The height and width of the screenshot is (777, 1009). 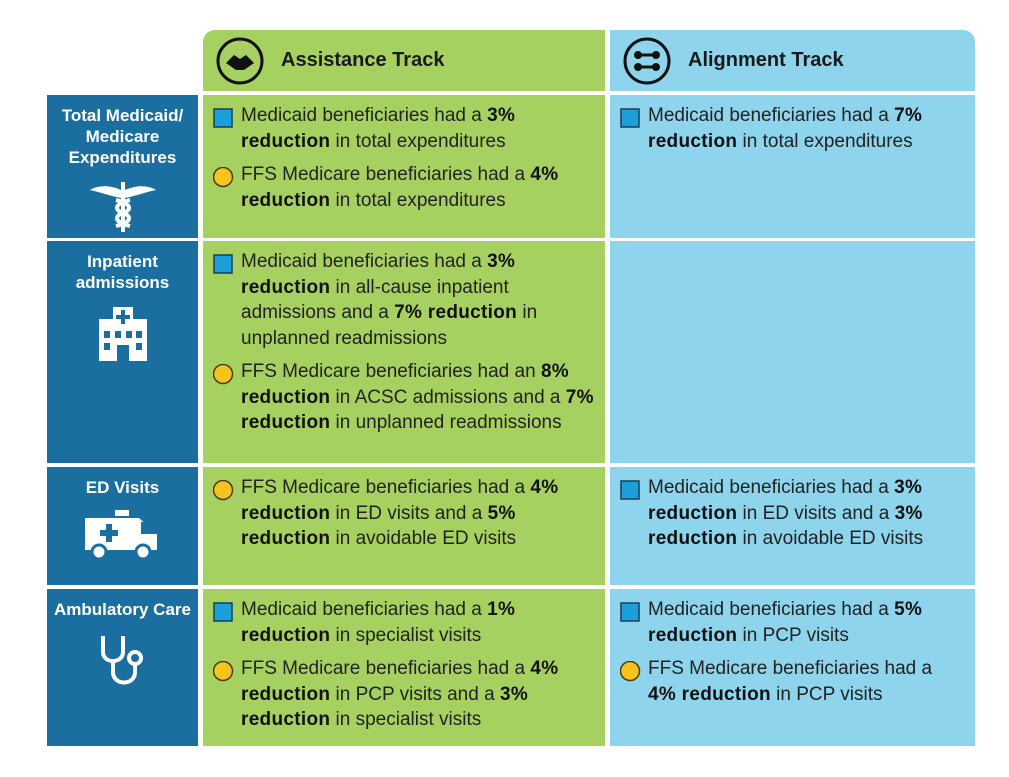 What do you see at coordinates (122, 272) in the screenshot?
I see `row-label-text: Inpatient admissions` at bounding box center [122, 272].